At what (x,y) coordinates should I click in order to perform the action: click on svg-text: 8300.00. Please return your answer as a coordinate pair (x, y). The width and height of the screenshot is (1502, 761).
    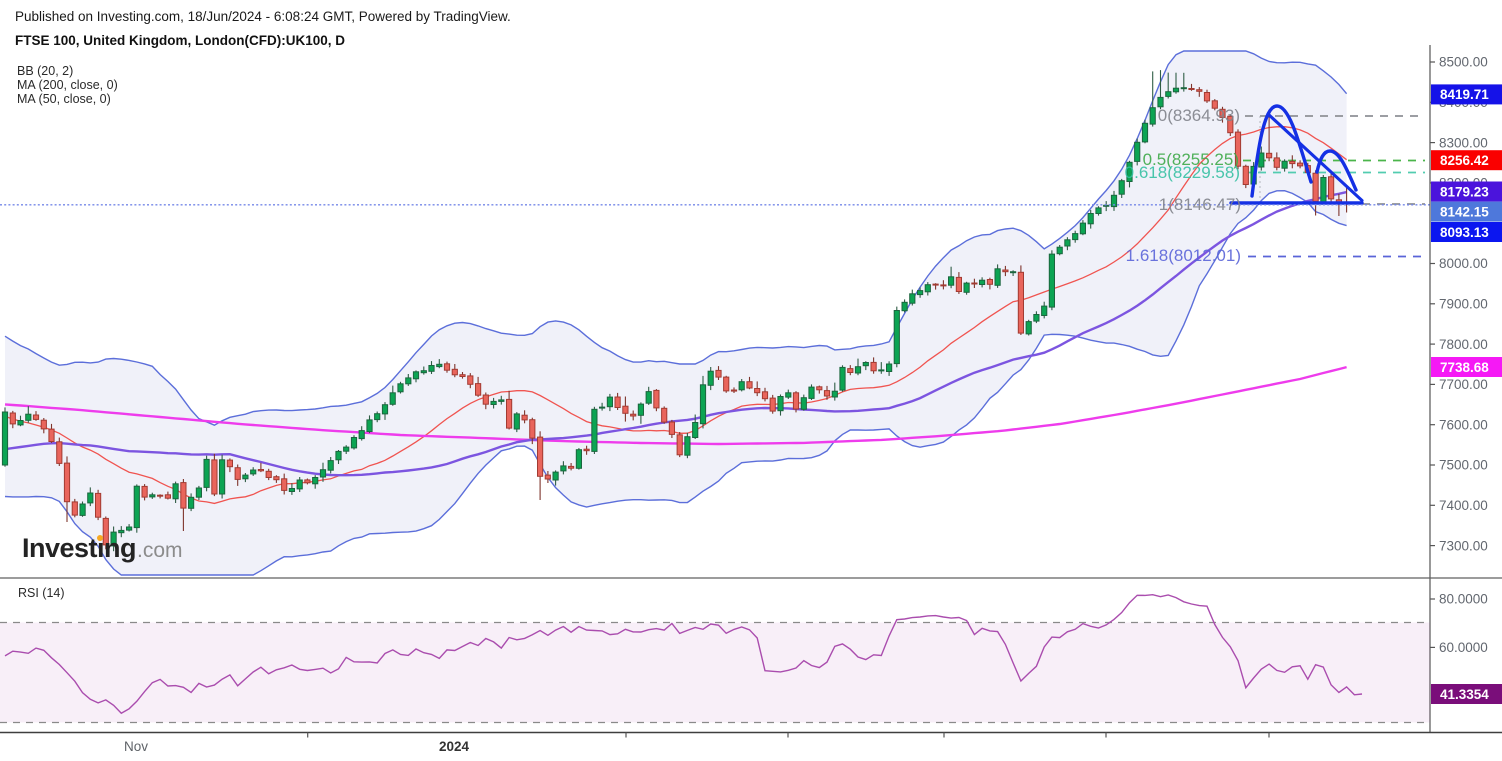
    Looking at the image, I should click on (1463, 142).